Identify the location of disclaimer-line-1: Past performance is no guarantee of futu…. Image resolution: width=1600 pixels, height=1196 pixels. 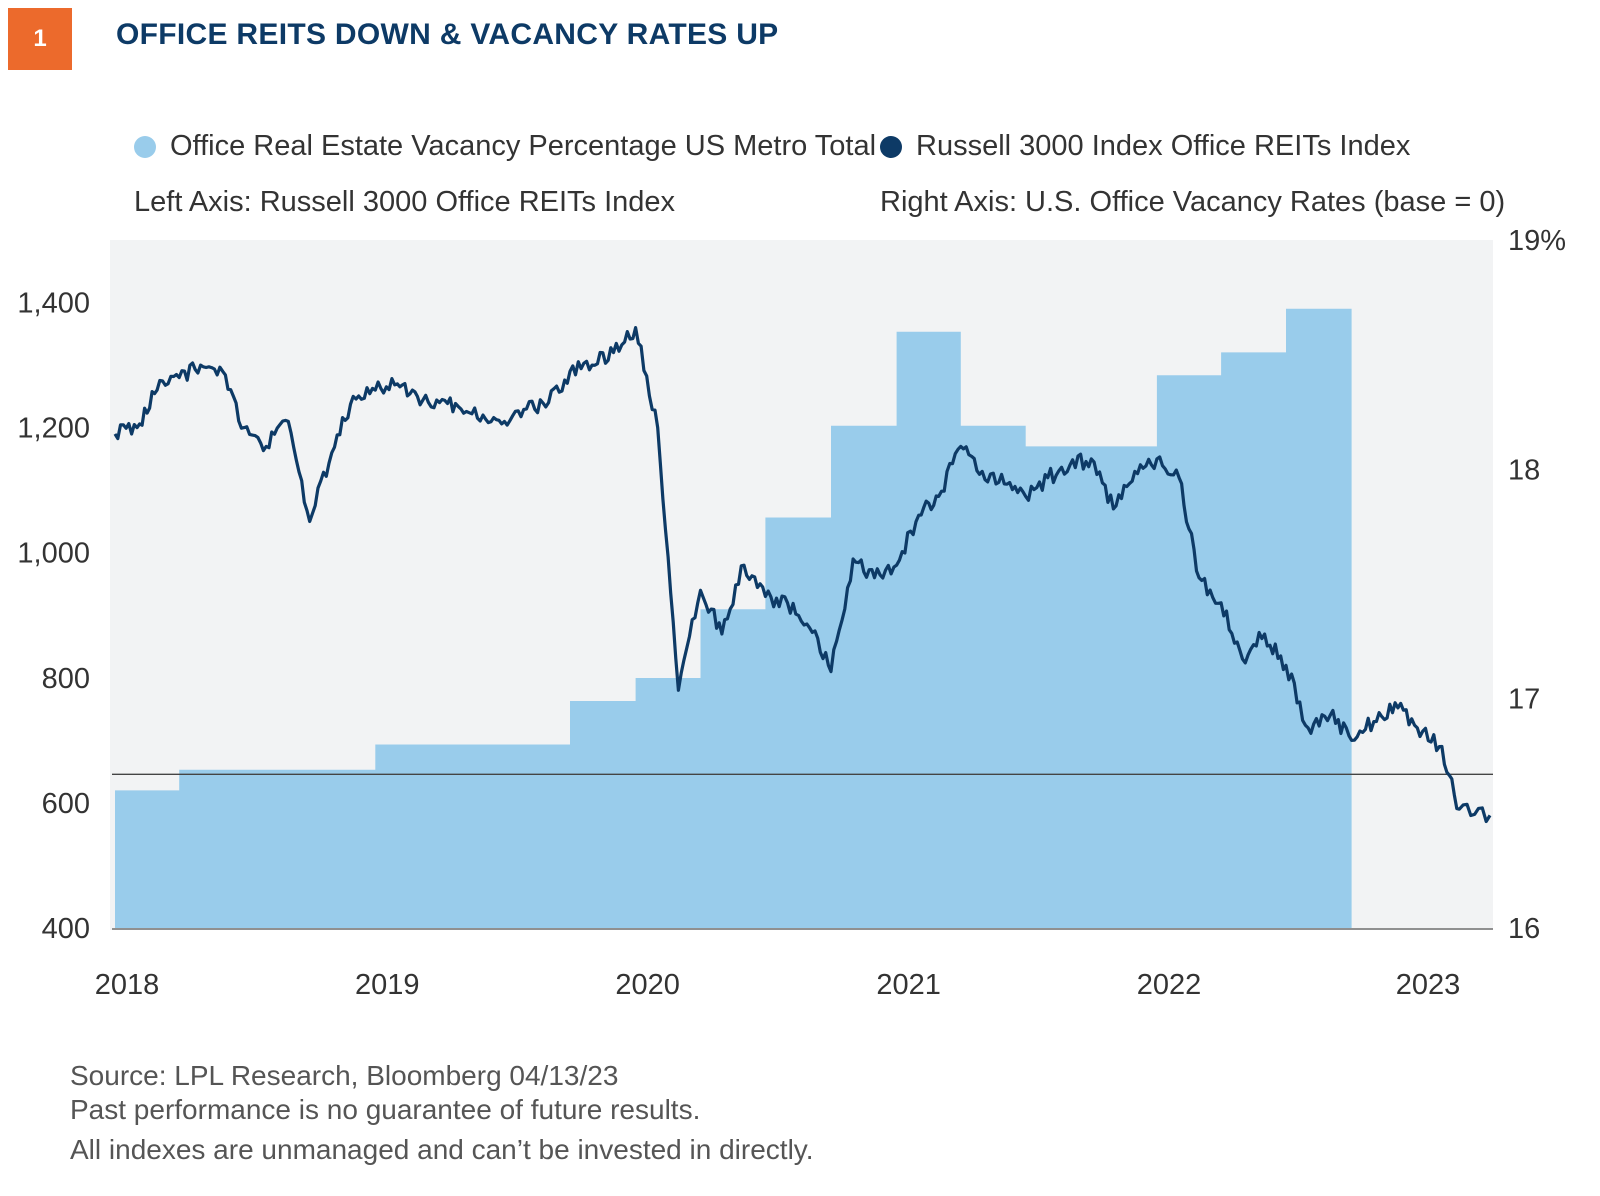
(385, 1109).